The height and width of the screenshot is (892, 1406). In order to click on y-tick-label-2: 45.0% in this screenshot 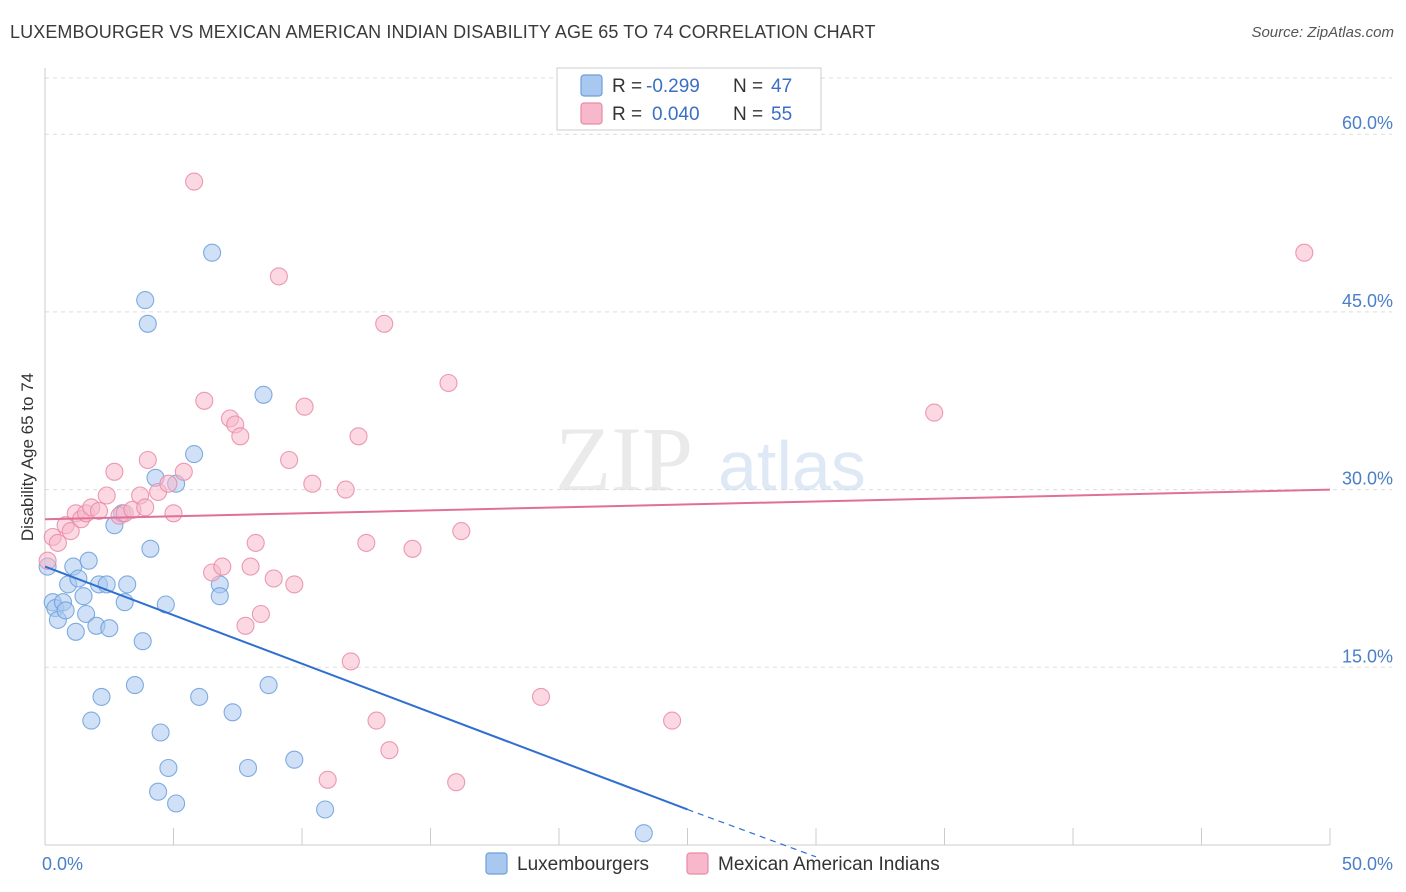, I will do `click(1367, 301)`.